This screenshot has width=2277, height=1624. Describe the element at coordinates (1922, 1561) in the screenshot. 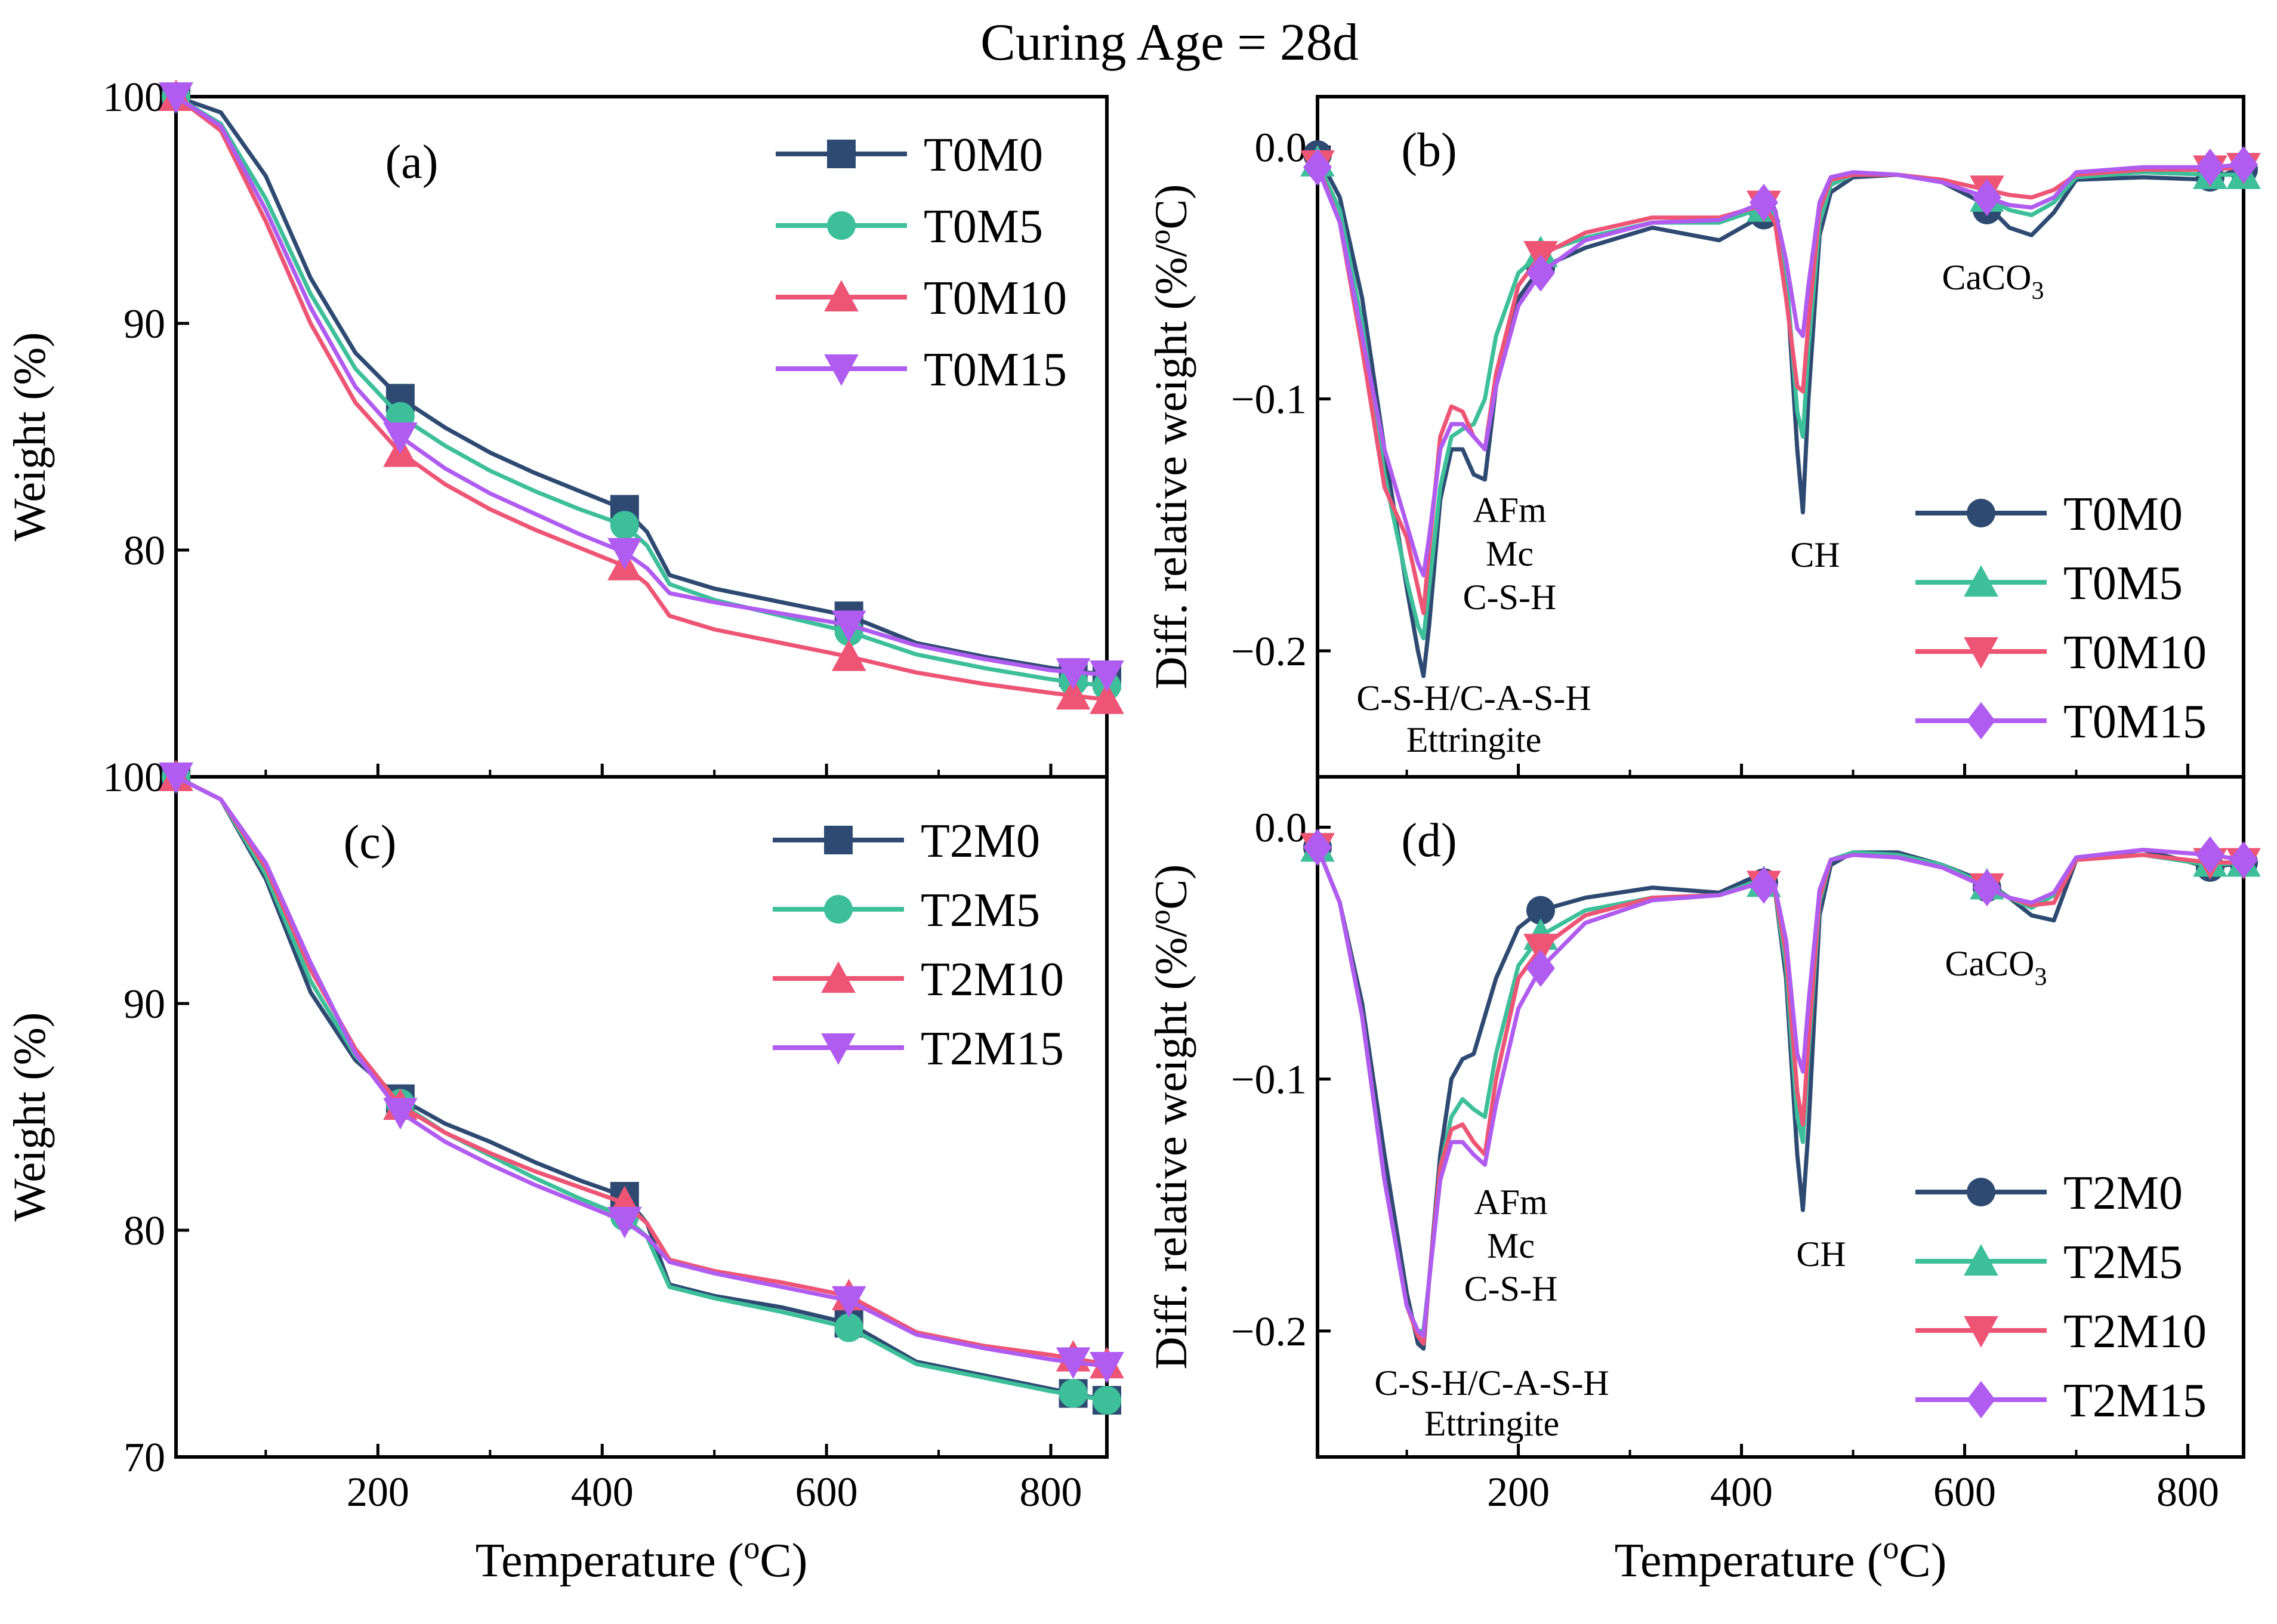

I see `x-axis-label-unit: C)` at that location.